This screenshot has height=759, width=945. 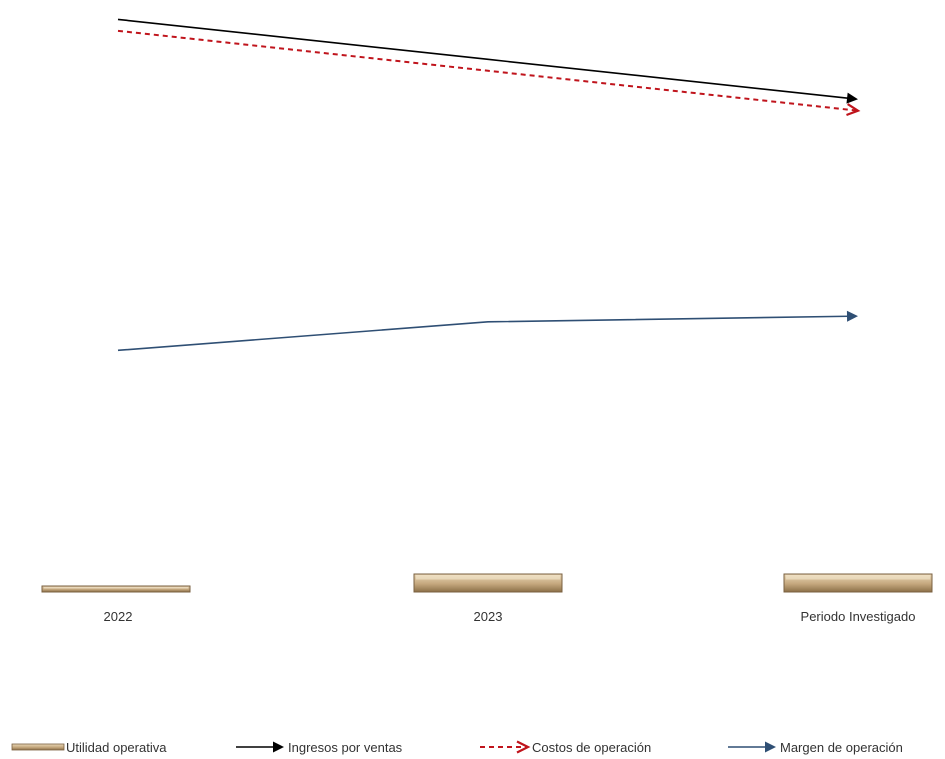 What do you see at coordinates (118, 616) in the screenshot?
I see `x-tick-label-2022: 2022` at bounding box center [118, 616].